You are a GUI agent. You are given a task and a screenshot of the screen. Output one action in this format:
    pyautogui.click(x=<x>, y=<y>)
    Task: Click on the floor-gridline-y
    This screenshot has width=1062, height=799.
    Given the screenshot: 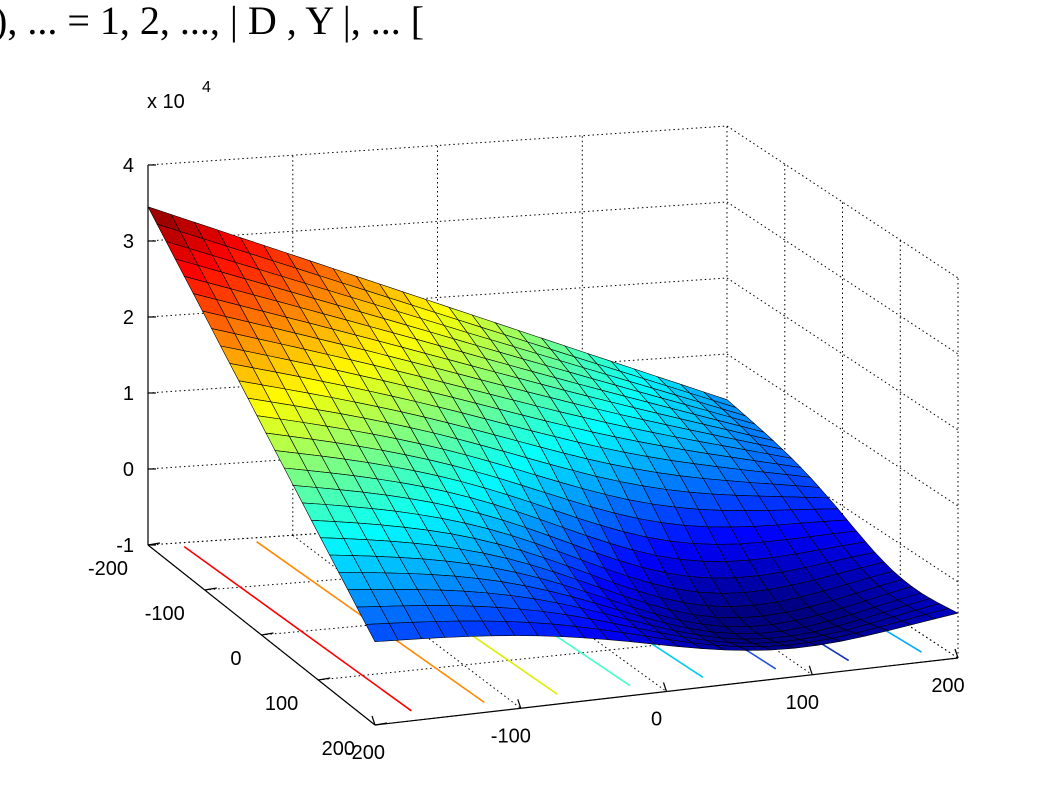 What is the action you would take?
    pyautogui.click(x=609, y=650)
    